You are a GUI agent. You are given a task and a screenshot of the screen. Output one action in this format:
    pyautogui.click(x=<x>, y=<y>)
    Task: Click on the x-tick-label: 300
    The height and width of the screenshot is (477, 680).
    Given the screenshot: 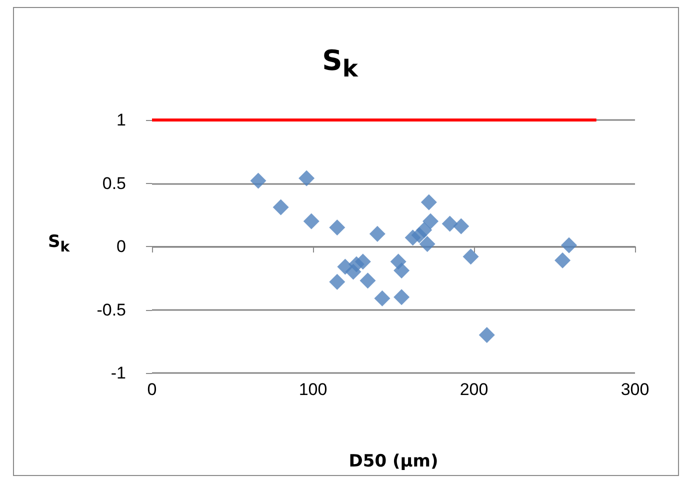 What is the action you would take?
    pyautogui.click(x=635, y=389)
    